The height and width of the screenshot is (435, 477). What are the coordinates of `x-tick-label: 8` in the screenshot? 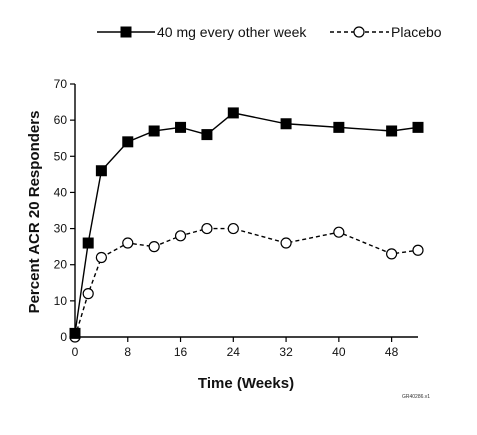 It's located at (127, 352).